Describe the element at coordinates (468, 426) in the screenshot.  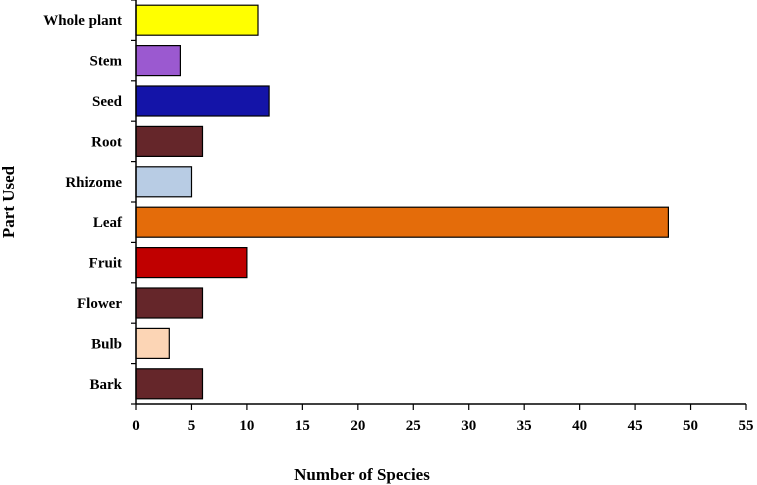
I see `x-tick-label-30: 30` at that location.